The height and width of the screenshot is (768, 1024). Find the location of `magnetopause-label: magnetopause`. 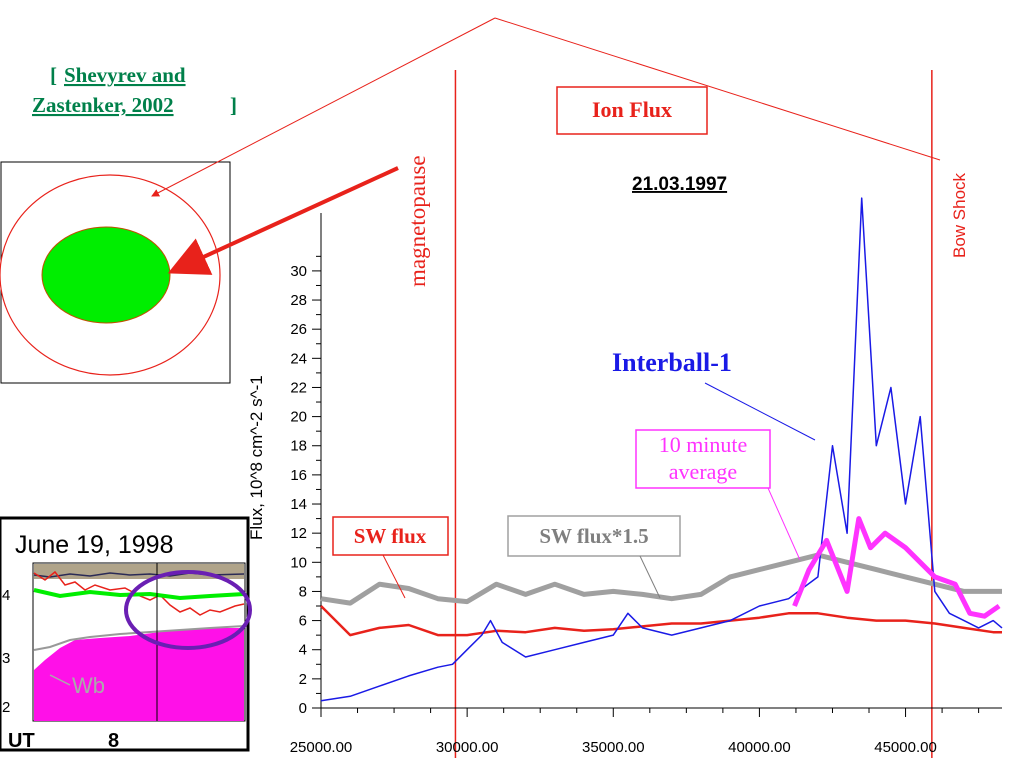

magnetopause-label: magnetopause is located at coordinates (417, 221).